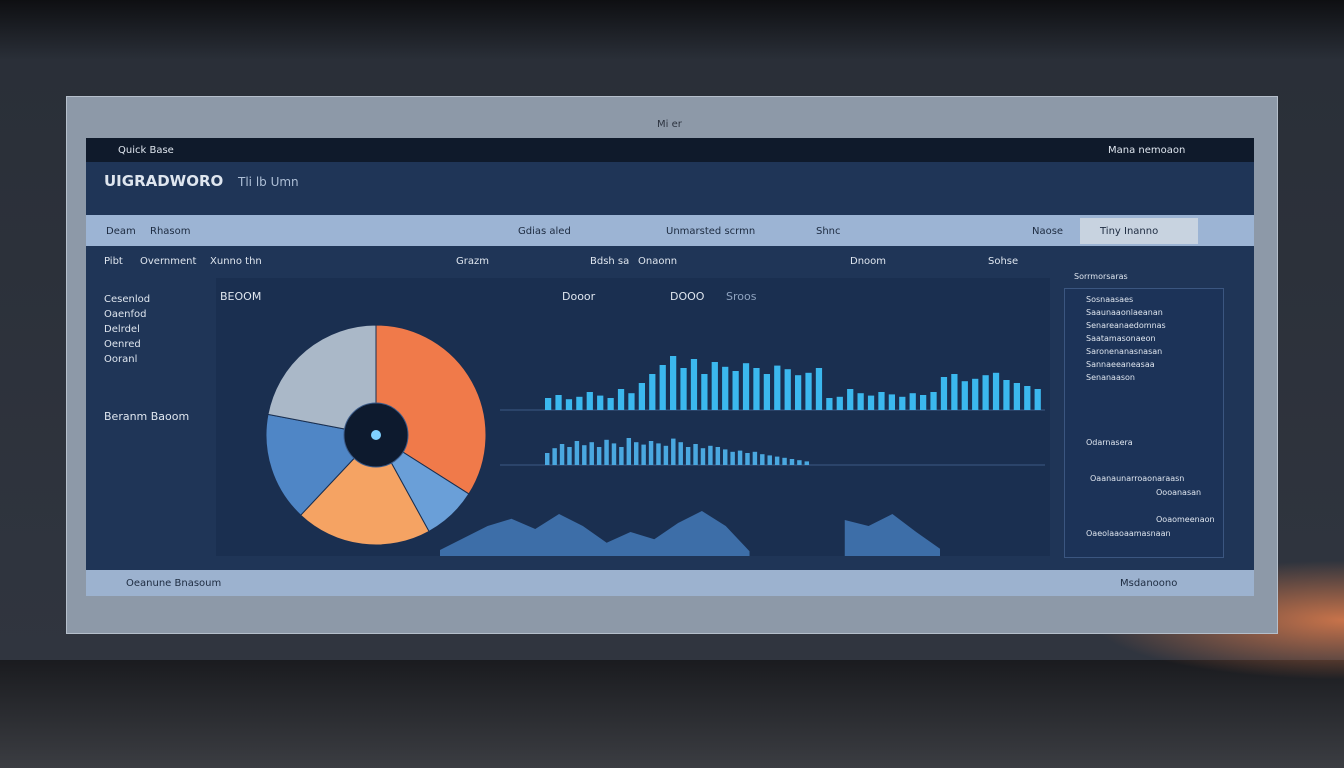 This screenshot has height=768, width=1344. Describe the element at coordinates (892, 535) in the screenshot. I see `area` at that location.